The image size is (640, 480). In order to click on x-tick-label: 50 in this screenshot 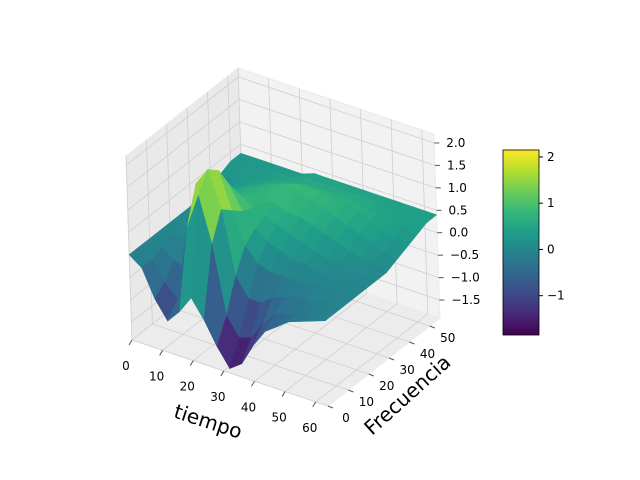, I will do `click(278, 418)`.